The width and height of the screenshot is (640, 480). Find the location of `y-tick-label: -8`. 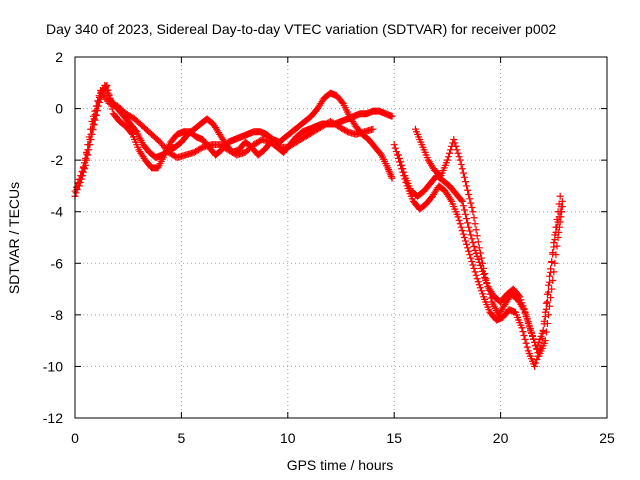

y-tick-label: -8 is located at coordinates (57, 315).